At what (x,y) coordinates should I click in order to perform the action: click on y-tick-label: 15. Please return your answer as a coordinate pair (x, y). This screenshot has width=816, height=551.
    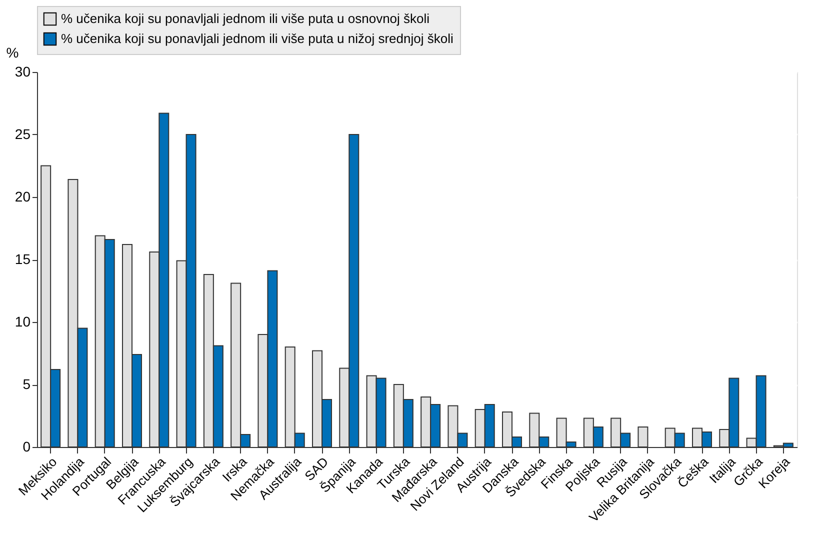
    Looking at the image, I should click on (22, 259).